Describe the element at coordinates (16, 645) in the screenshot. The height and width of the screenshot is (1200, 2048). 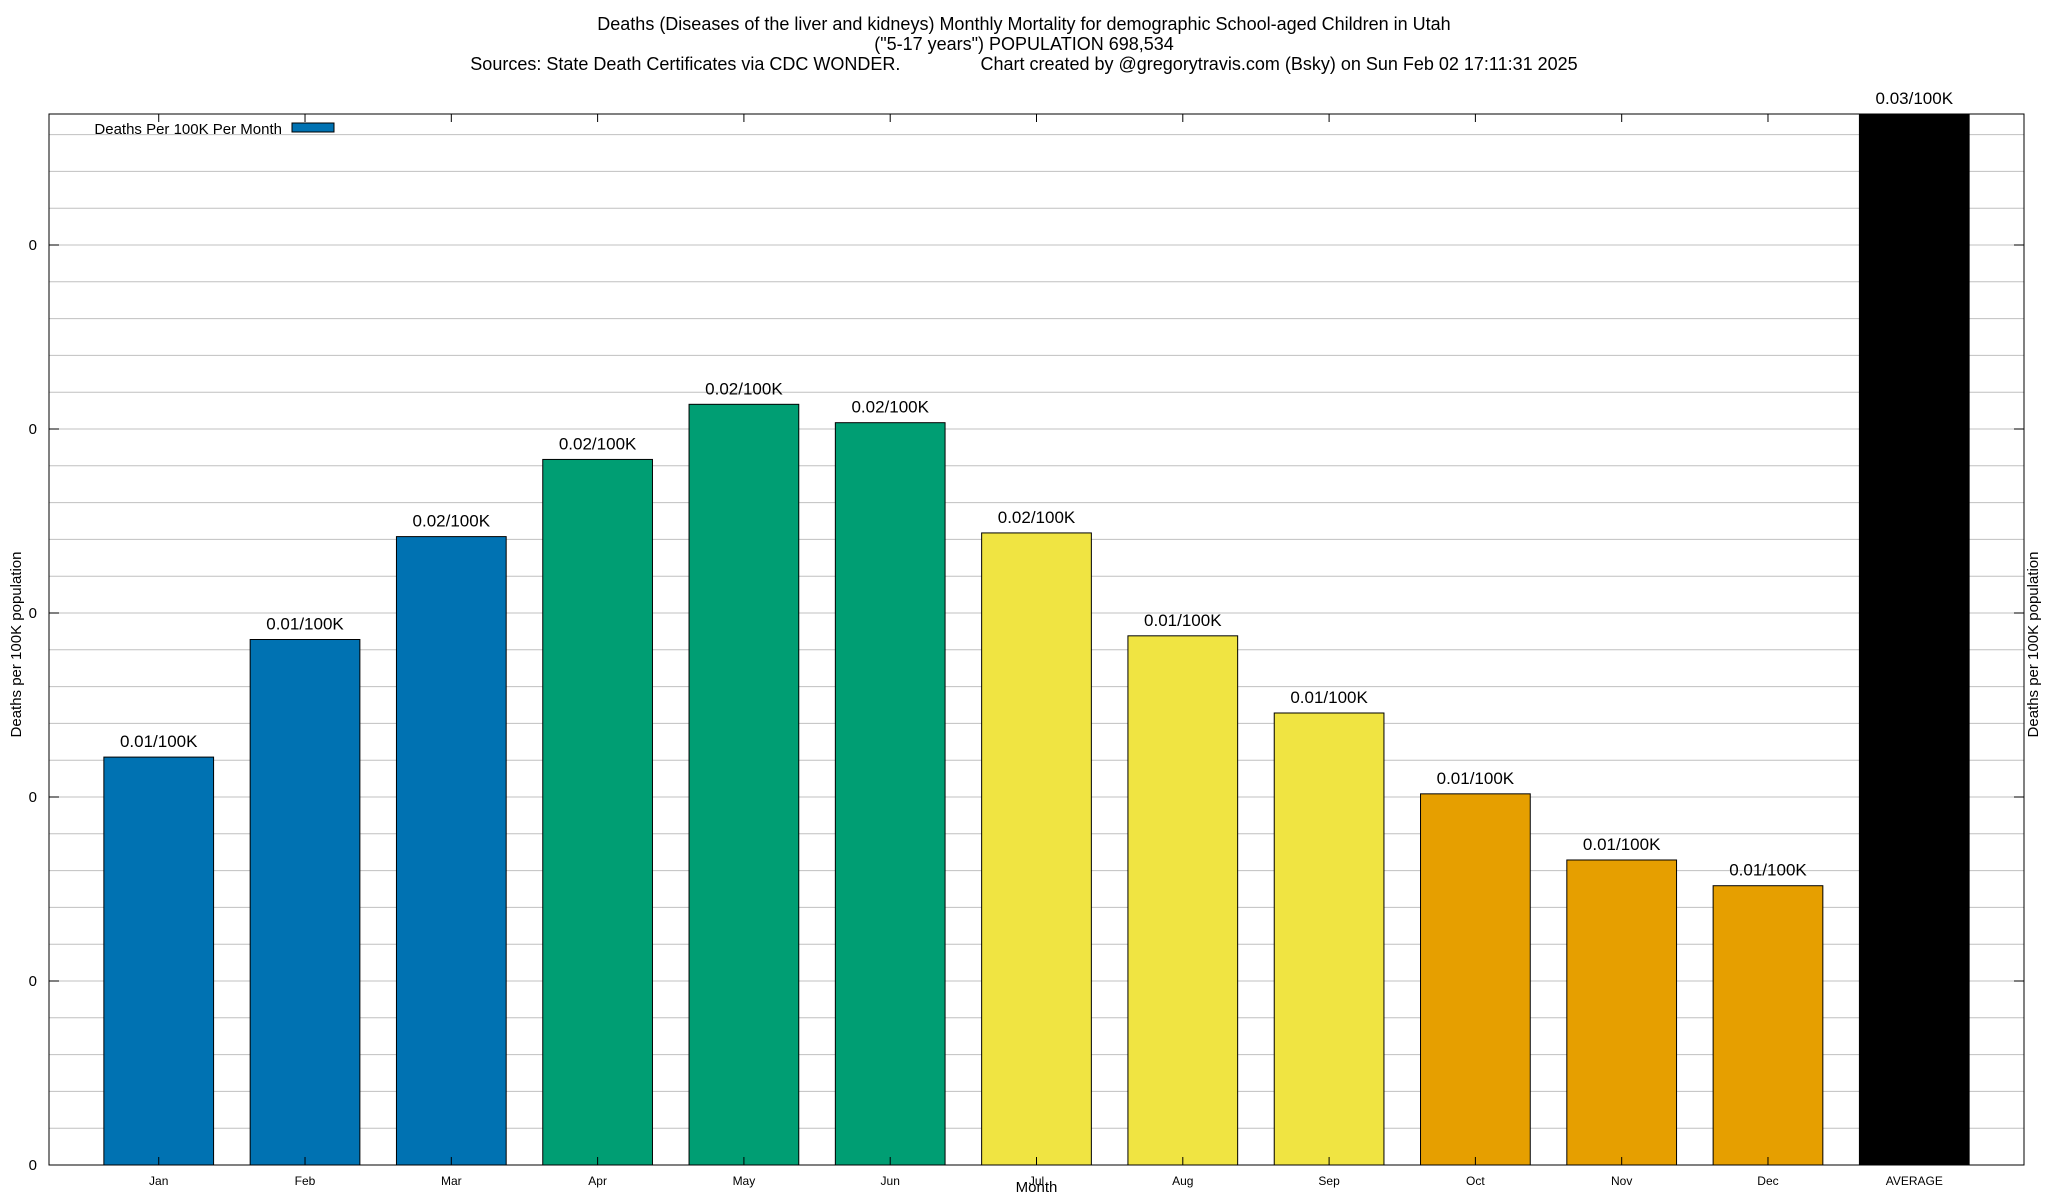
I see `y-axis-title-left: Deaths per 100K population` at that location.